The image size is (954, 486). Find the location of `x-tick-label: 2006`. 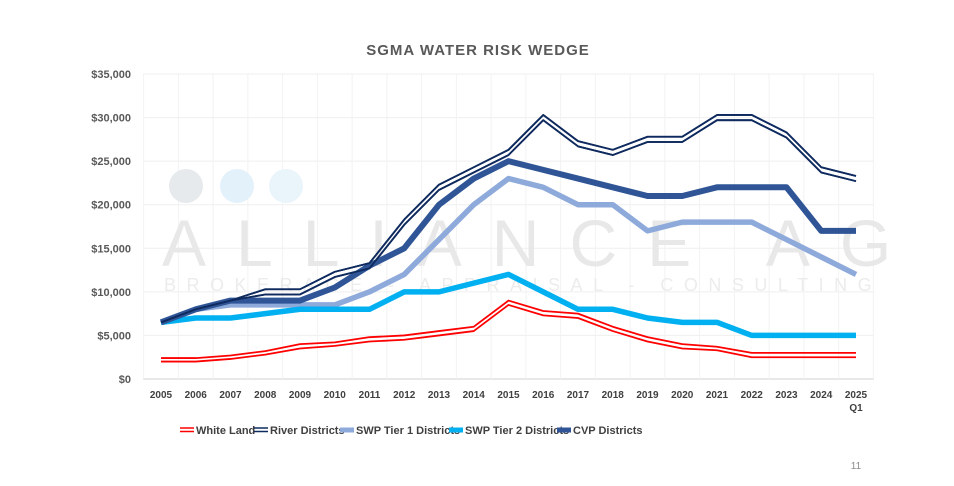

x-tick-label: 2006 is located at coordinates (196, 395).